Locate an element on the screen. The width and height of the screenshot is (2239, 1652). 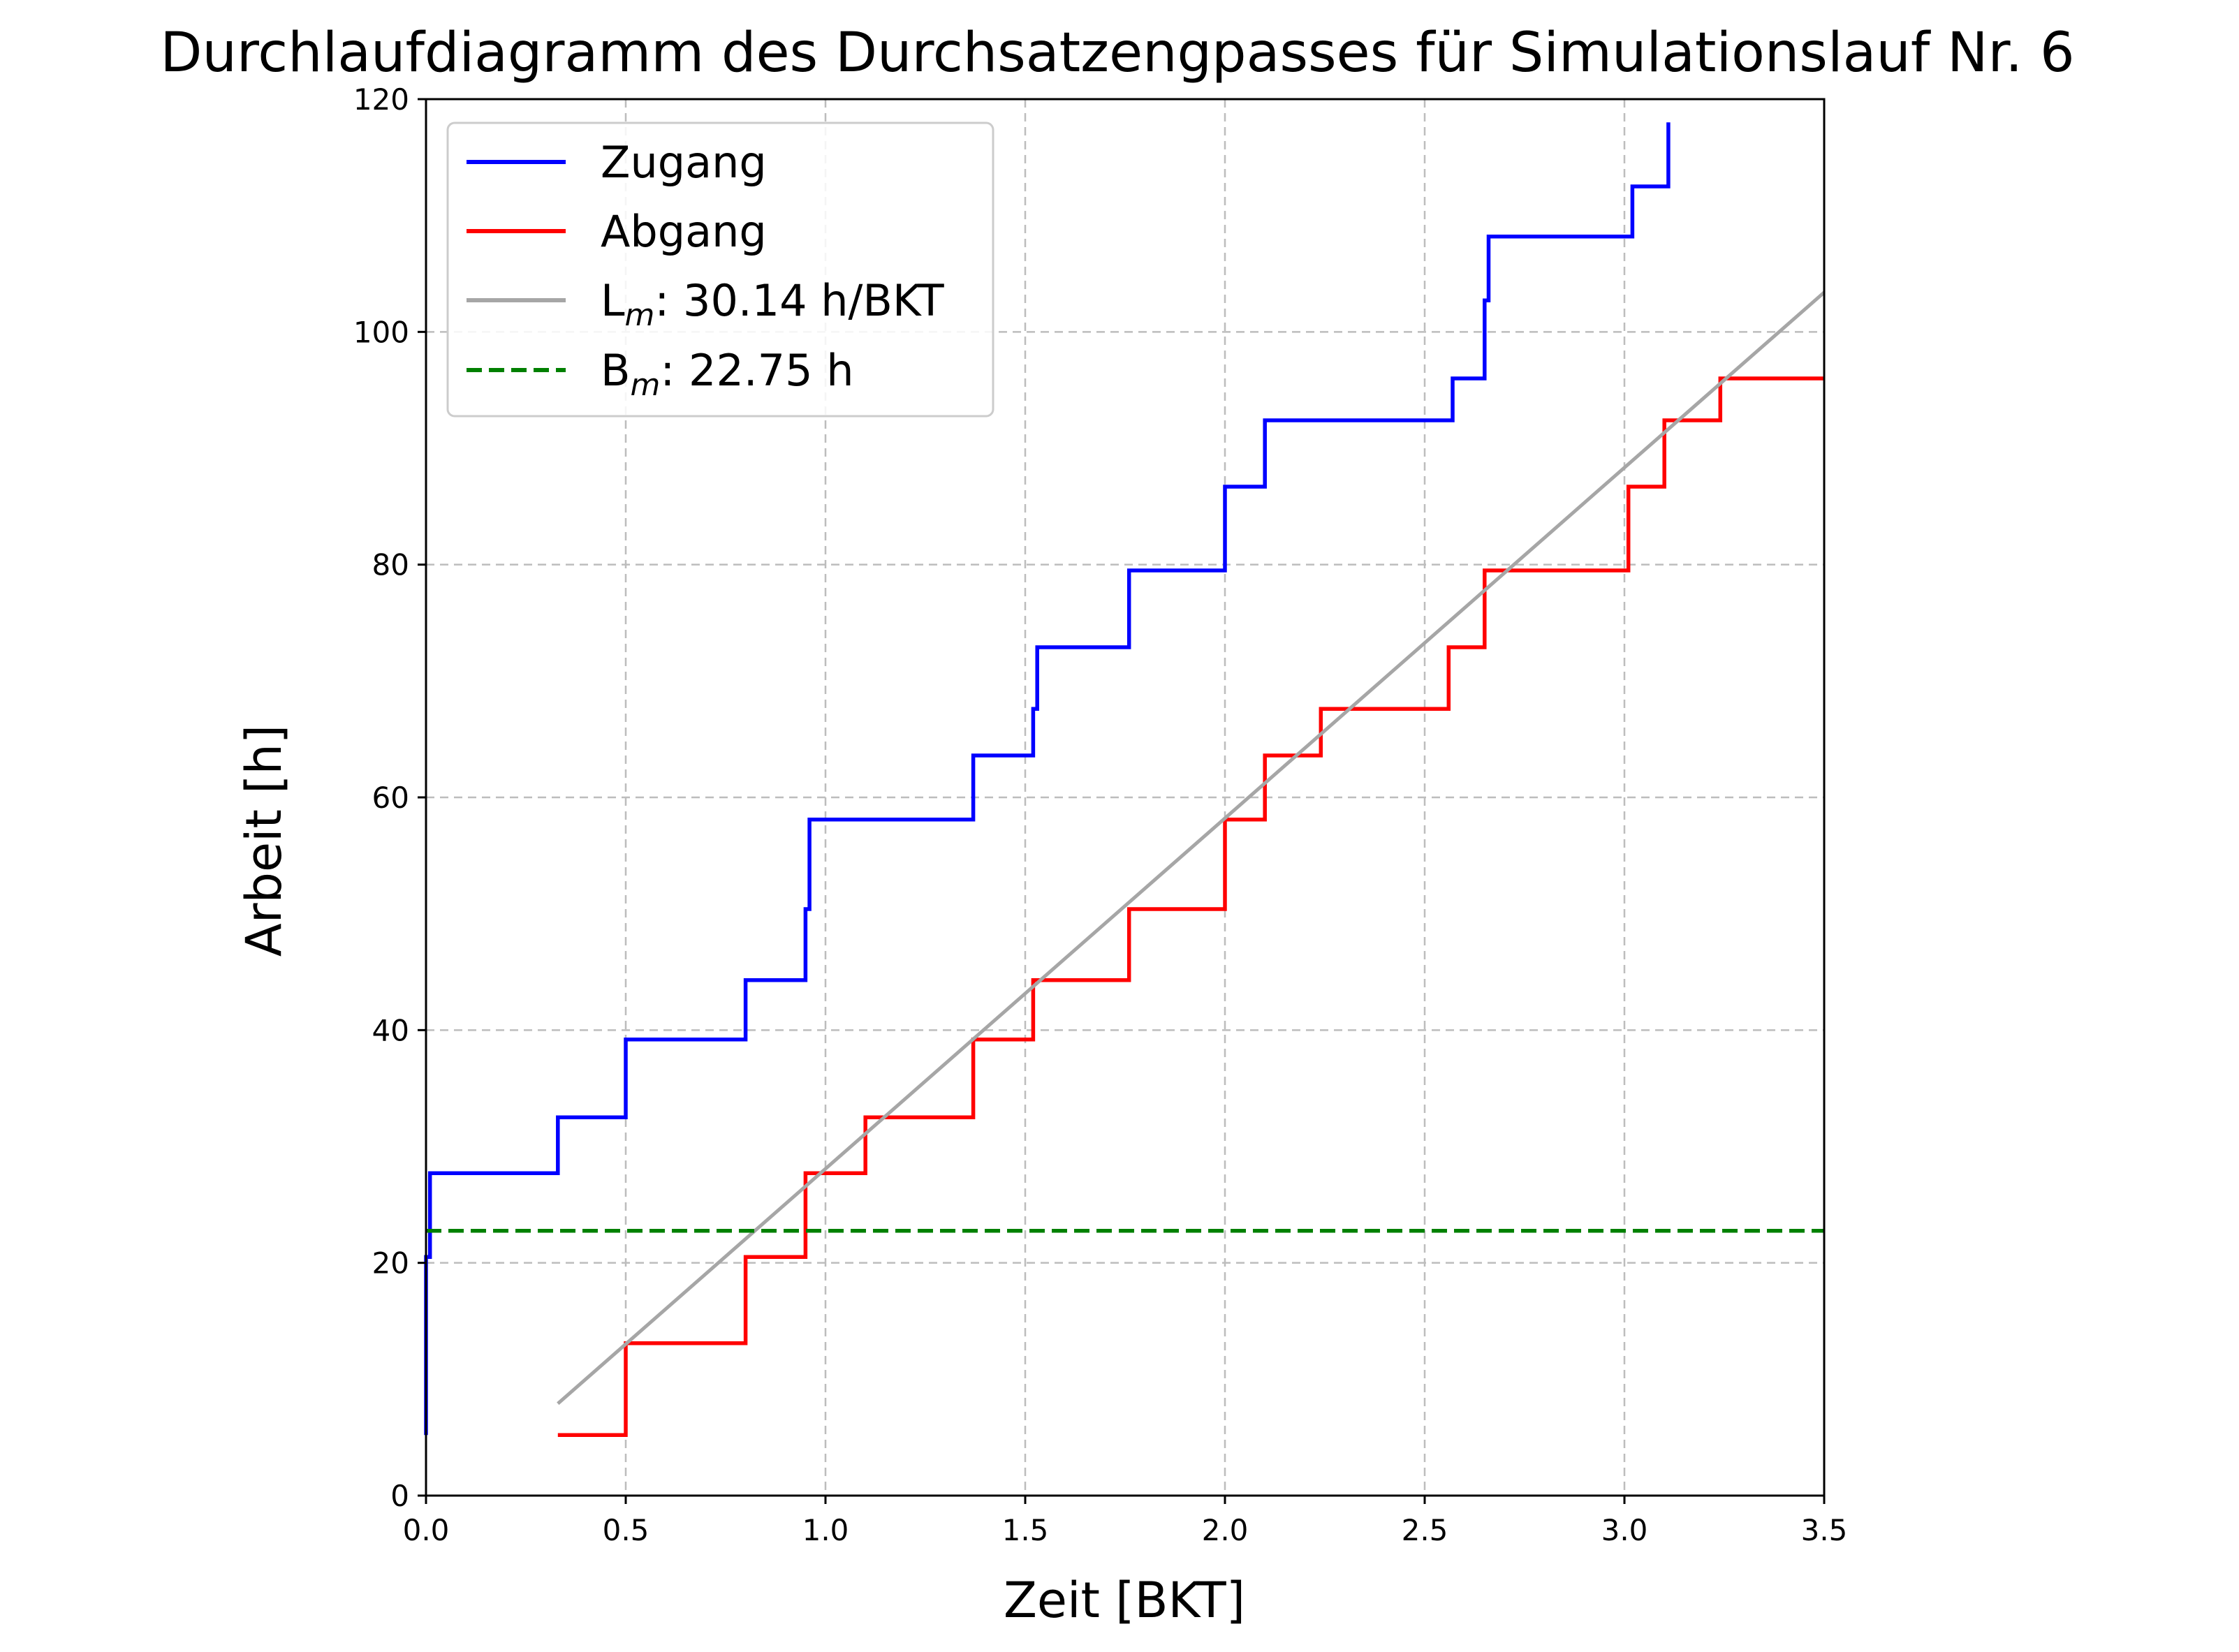
legend-label-zugang: Zugang is located at coordinates (684, 162).